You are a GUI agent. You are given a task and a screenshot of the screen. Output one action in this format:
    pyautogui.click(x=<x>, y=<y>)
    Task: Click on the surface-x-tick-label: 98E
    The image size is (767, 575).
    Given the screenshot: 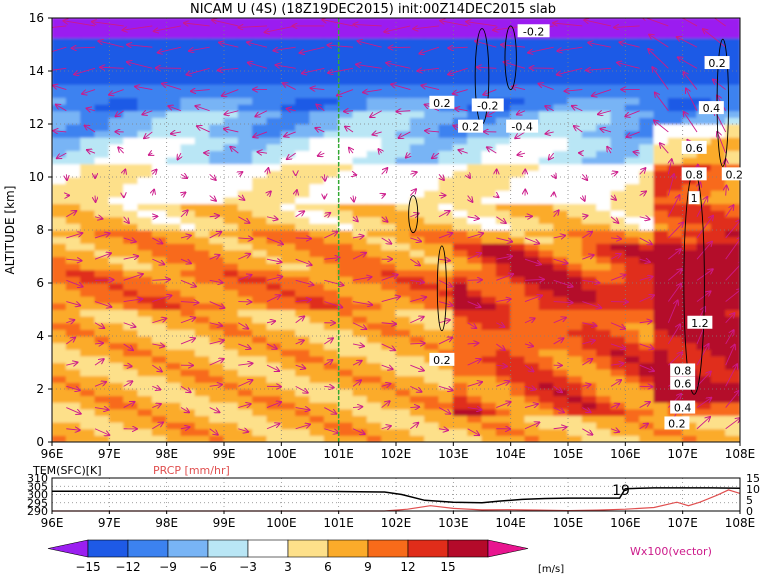 What is the action you would take?
    pyautogui.click(x=166, y=523)
    